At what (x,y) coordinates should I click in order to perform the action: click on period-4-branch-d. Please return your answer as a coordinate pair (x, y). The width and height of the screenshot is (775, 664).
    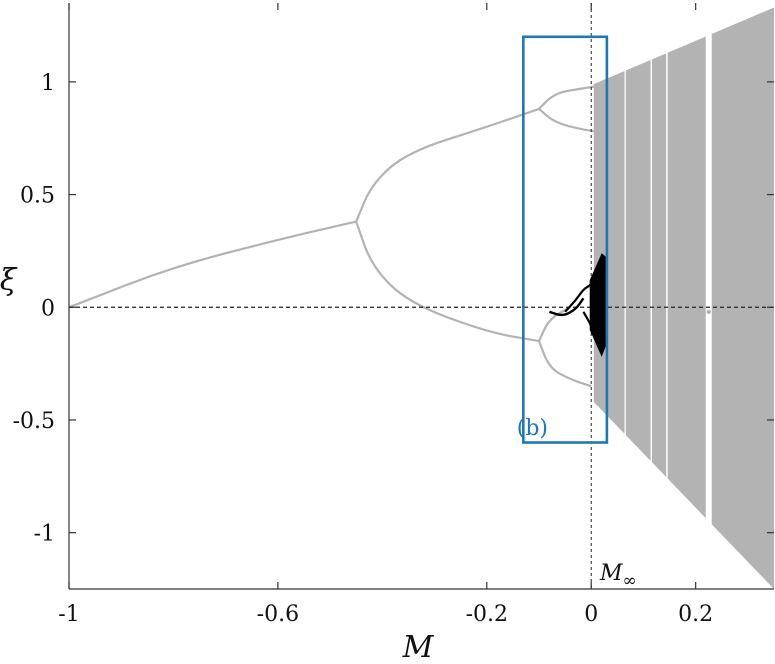
    Looking at the image, I should click on (564, 364).